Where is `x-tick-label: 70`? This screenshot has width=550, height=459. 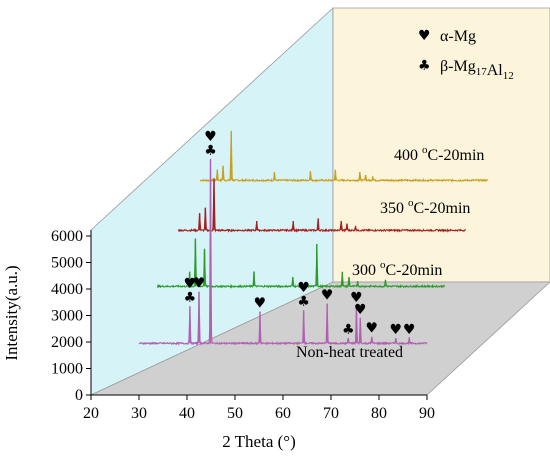
x-tick-label: 70 is located at coordinates (331, 413).